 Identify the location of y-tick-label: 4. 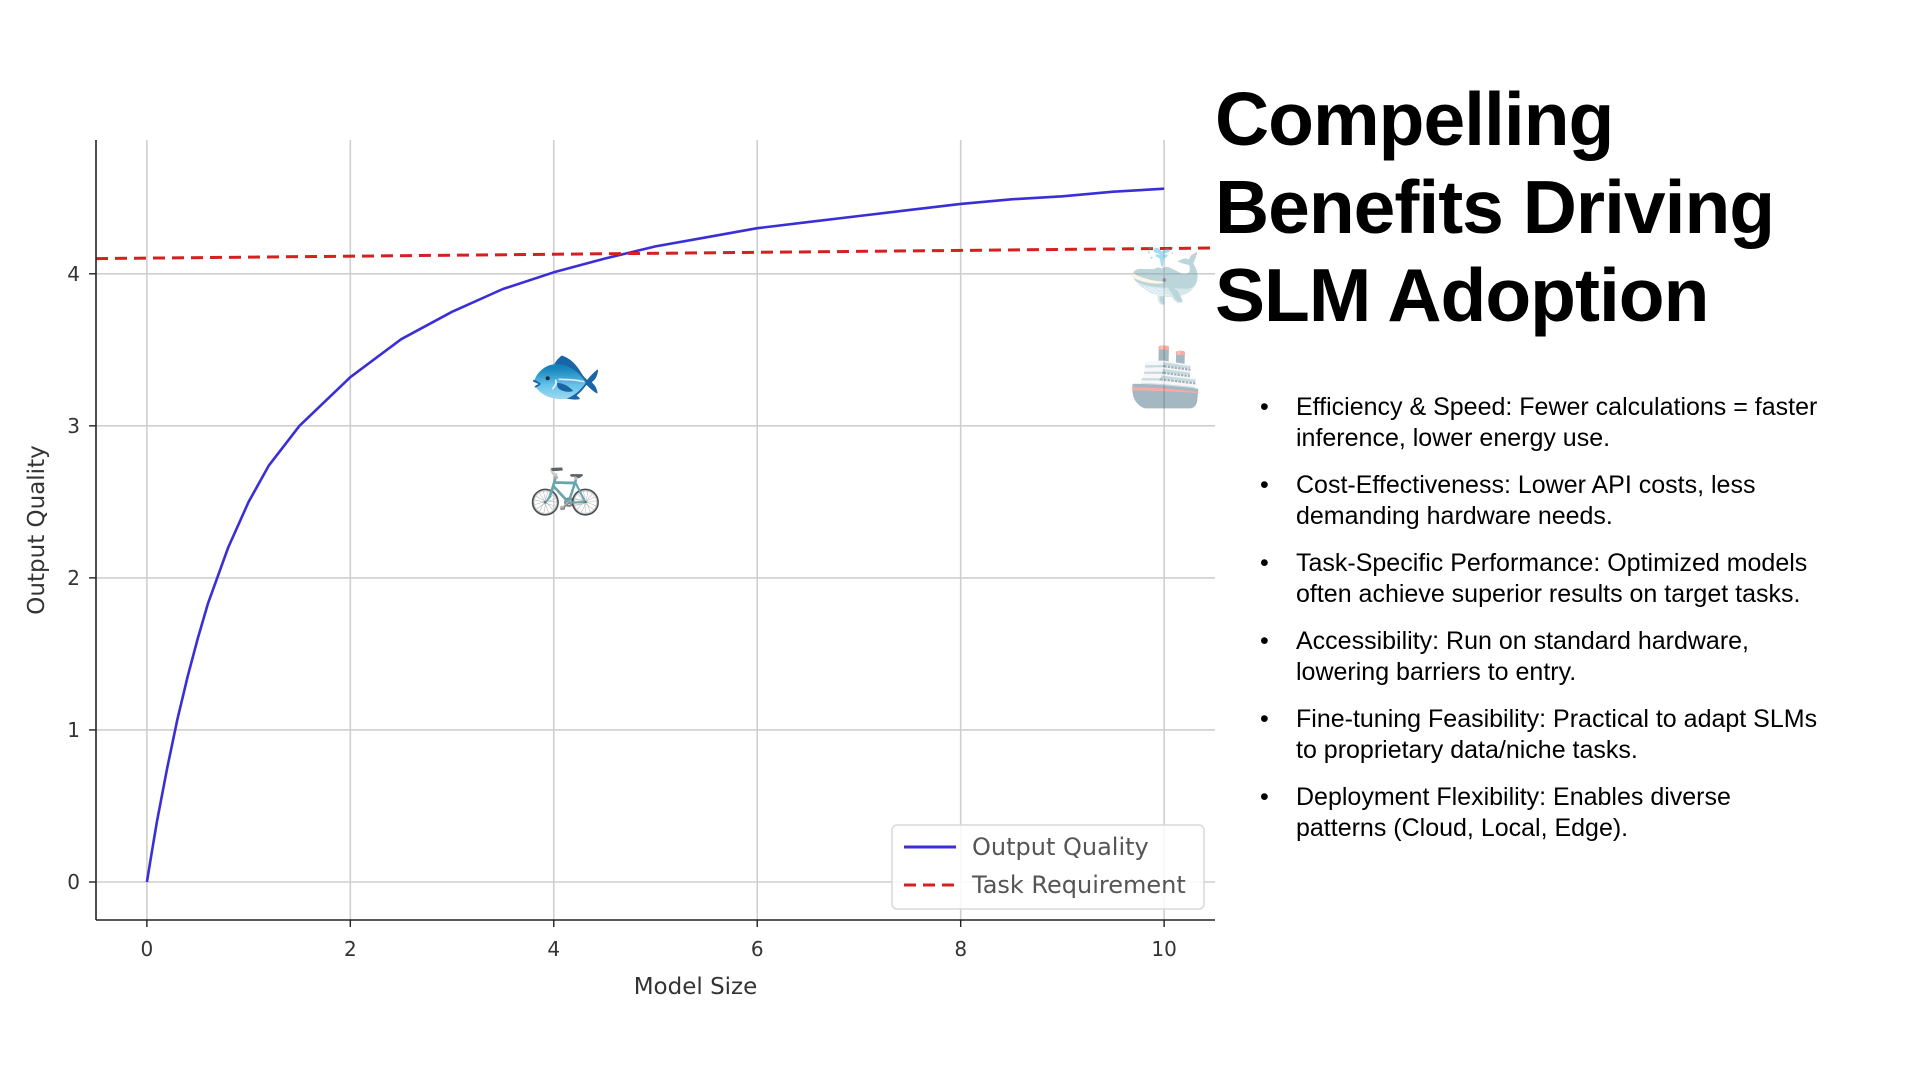
(73, 274).